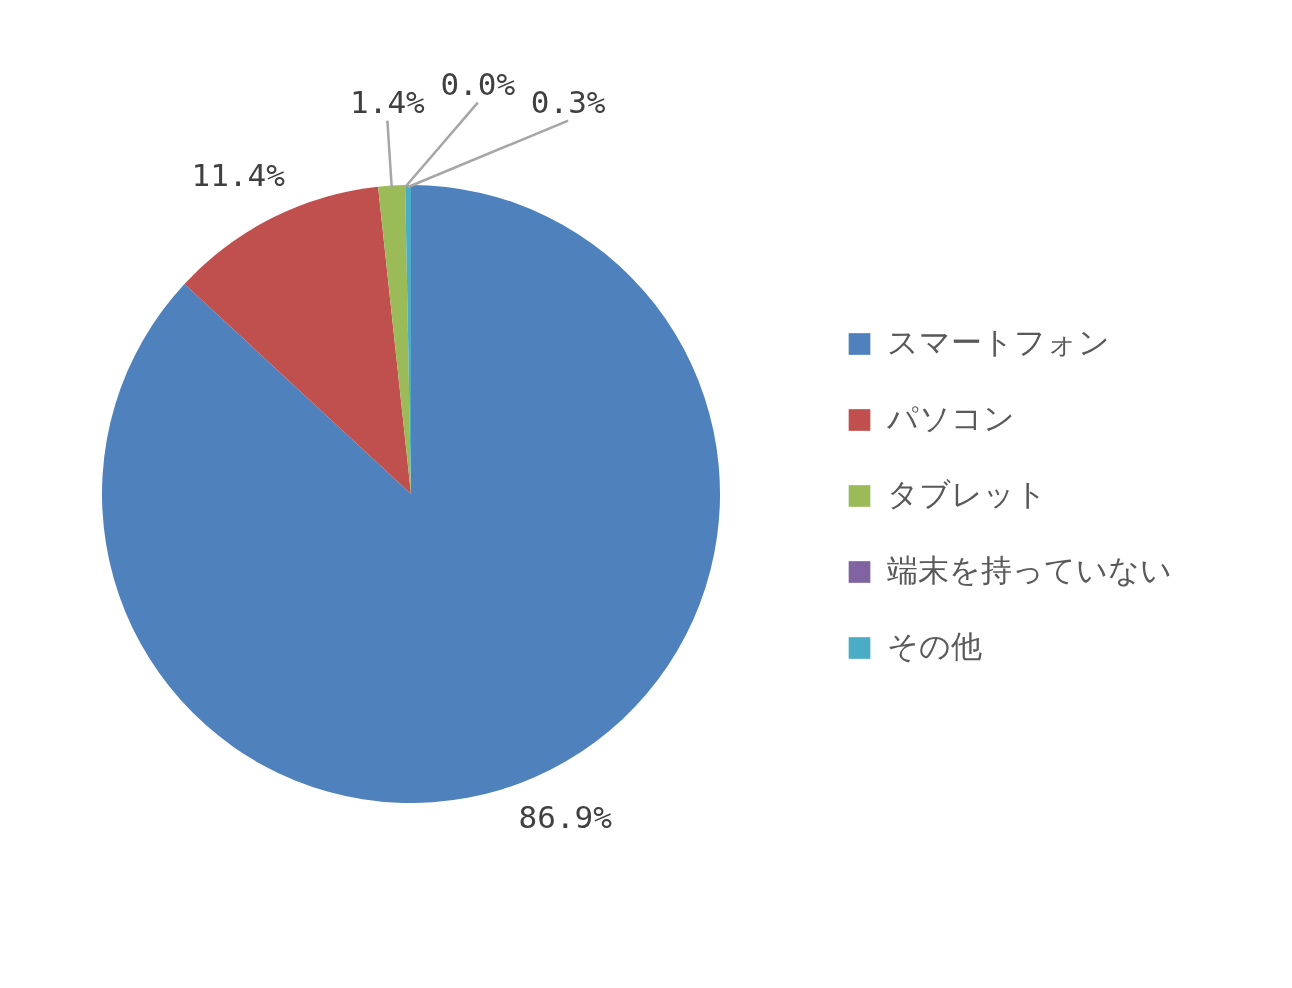  What do you see at coordinates (1029, 570) in the screenshot?
I see `legend-label: 端末を持っていない` at bounding box center [1029, 570].